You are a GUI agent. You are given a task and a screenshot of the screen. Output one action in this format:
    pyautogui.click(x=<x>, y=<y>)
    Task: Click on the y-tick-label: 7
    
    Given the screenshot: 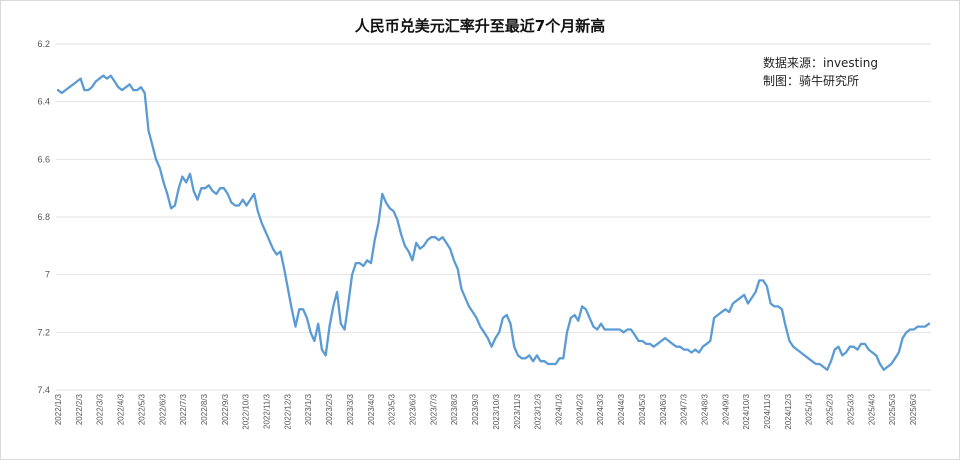 What is the action you would take?
    pyautogui.click(x=47, y=275)
    